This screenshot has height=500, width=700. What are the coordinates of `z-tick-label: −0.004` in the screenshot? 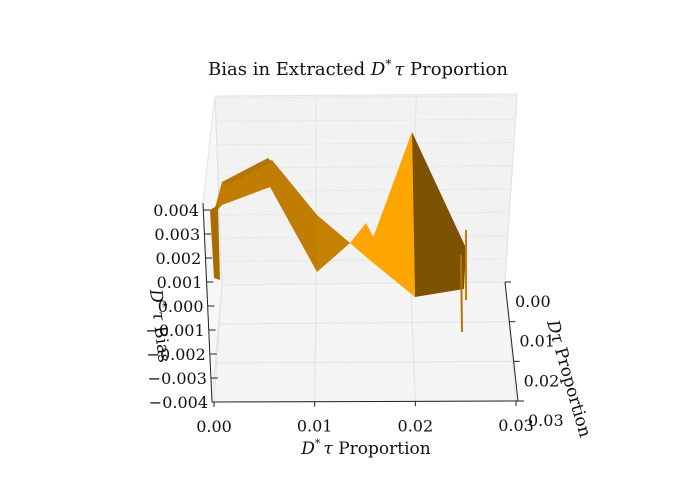 It's located at (178, 402).